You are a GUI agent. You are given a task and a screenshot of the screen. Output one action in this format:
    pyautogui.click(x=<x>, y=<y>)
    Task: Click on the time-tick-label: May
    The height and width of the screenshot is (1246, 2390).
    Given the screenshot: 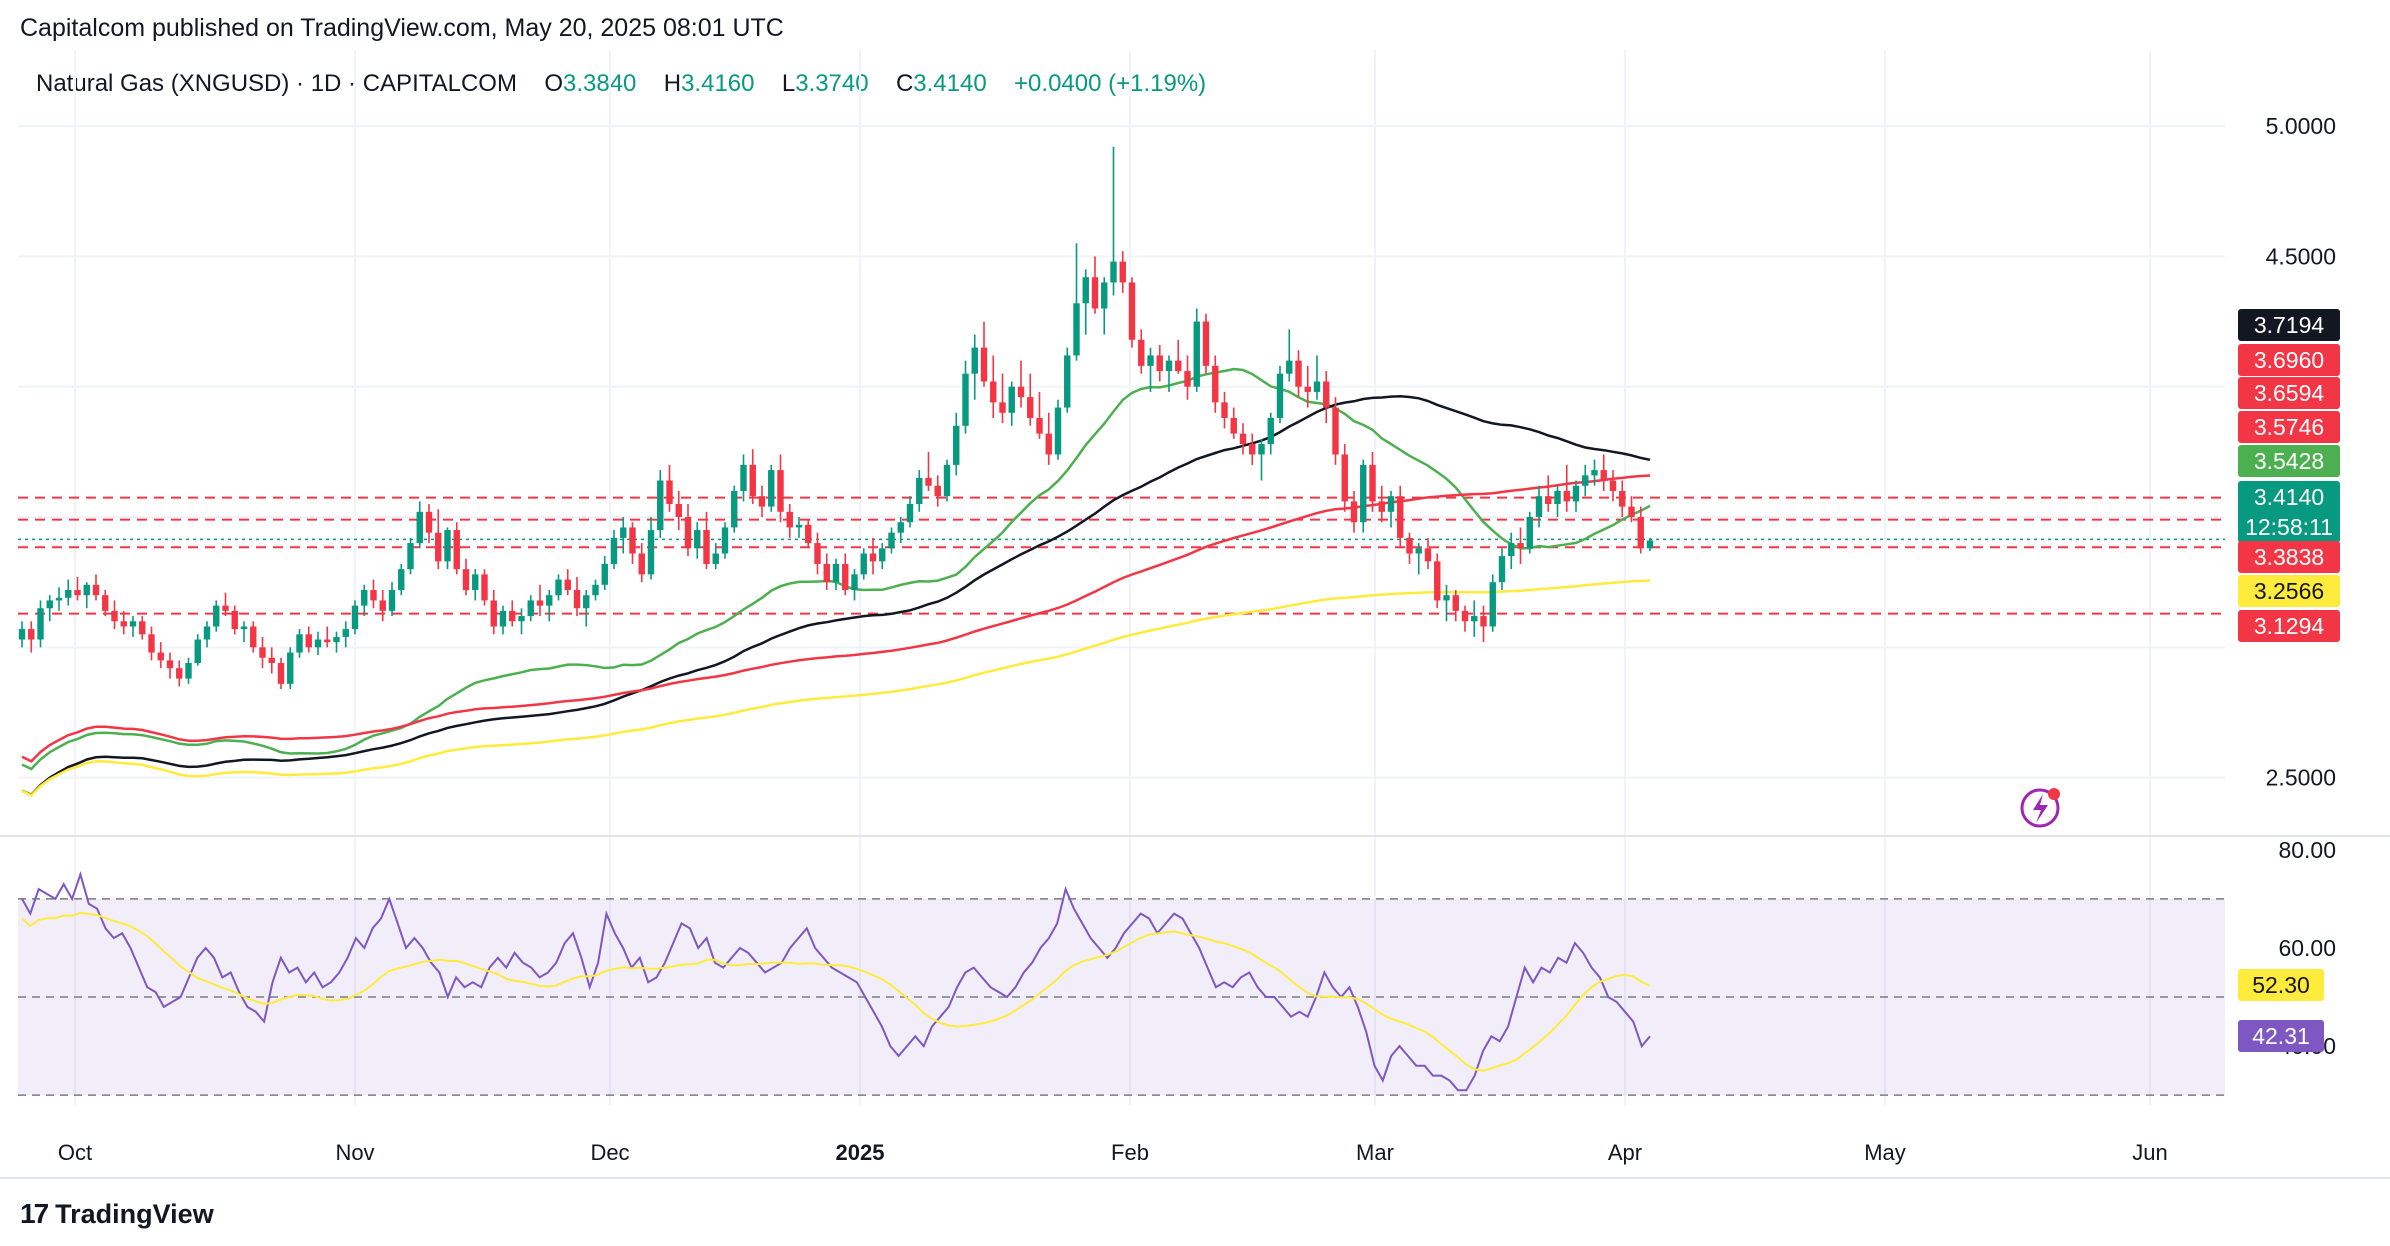 What is the action you would take?
    pyautogui.click(x=1885, y=1152)
    